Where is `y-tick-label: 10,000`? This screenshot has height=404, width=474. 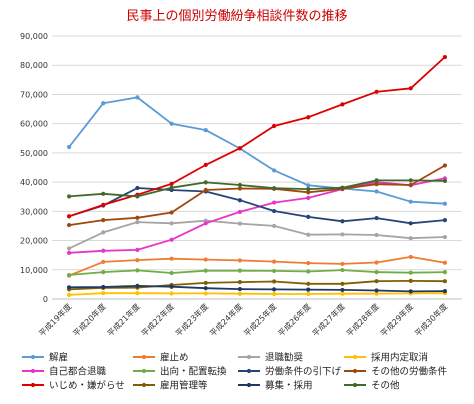 y-tick-label: 10,000 is located at coordinates (34, 270).